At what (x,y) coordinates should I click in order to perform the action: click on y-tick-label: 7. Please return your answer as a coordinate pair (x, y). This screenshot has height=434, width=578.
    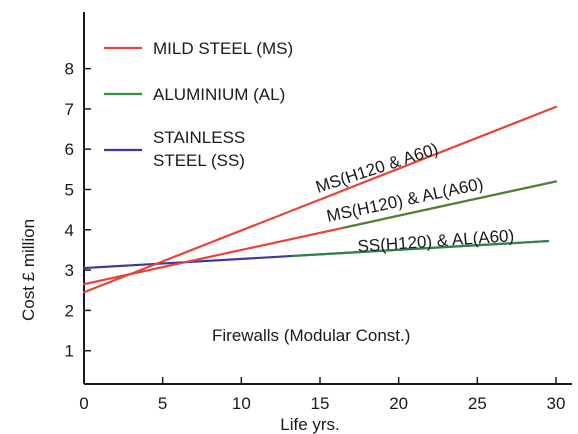
    Looking at the image, I should click on (69, 109).